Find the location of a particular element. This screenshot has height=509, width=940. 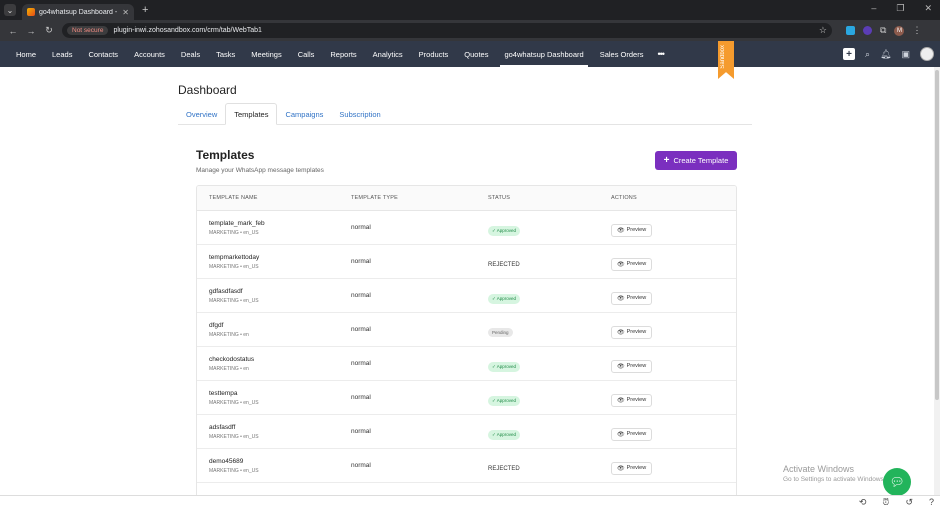

window-close-icon: ✕ is located at coordinates (928, 8).